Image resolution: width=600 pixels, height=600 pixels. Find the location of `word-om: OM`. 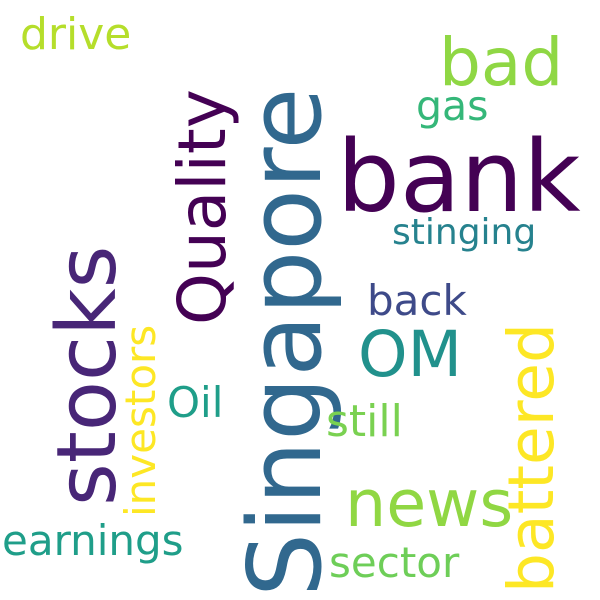

word-om: OM is located at coordinates (410, 354).